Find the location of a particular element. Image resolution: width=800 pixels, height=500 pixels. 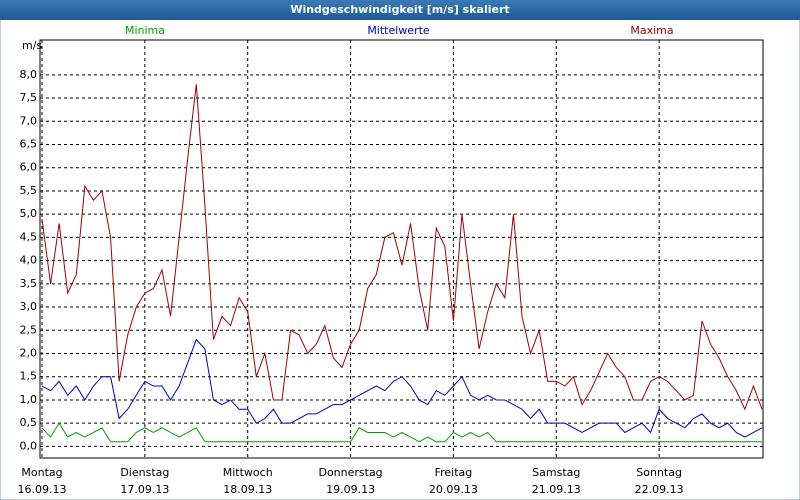

series-line is located at coordinates (401, 432).